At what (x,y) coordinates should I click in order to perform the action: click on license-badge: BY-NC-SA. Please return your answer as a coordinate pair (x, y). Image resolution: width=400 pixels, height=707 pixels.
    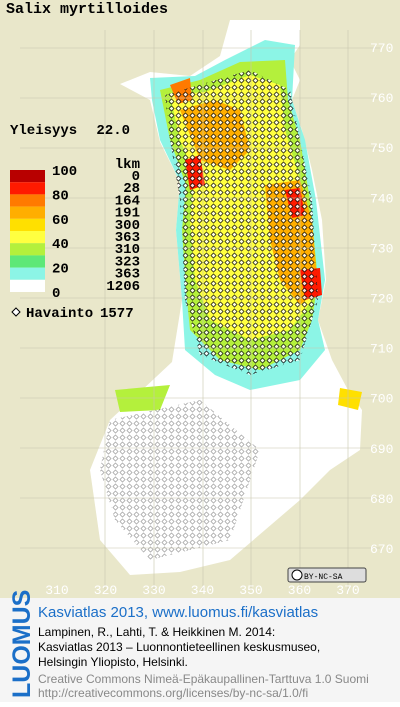
    Looking at the image, I should click on (327, 575).